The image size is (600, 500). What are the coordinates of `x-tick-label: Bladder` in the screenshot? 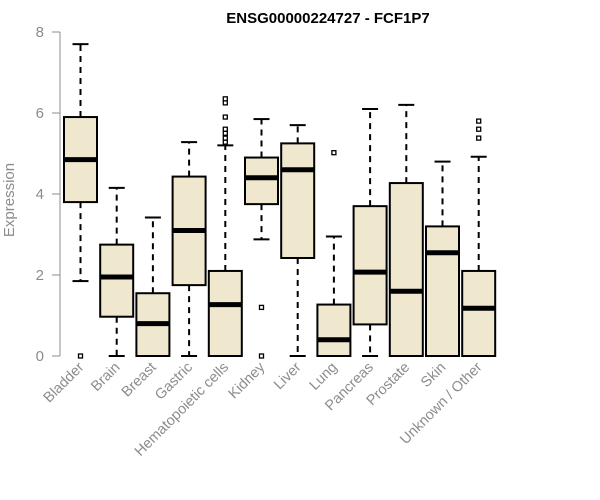 It's located at (64, 382).